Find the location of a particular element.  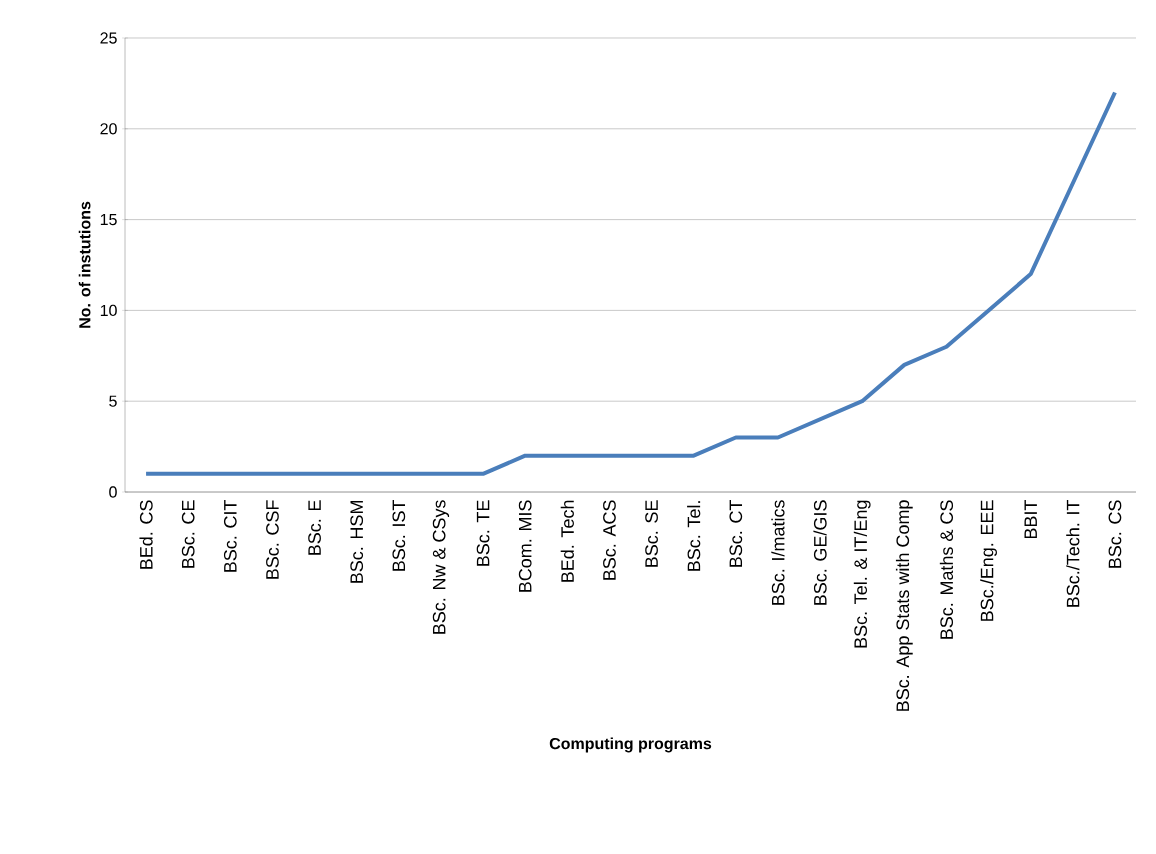

y-tick-label: 0 is located at coordinates (113, 492).